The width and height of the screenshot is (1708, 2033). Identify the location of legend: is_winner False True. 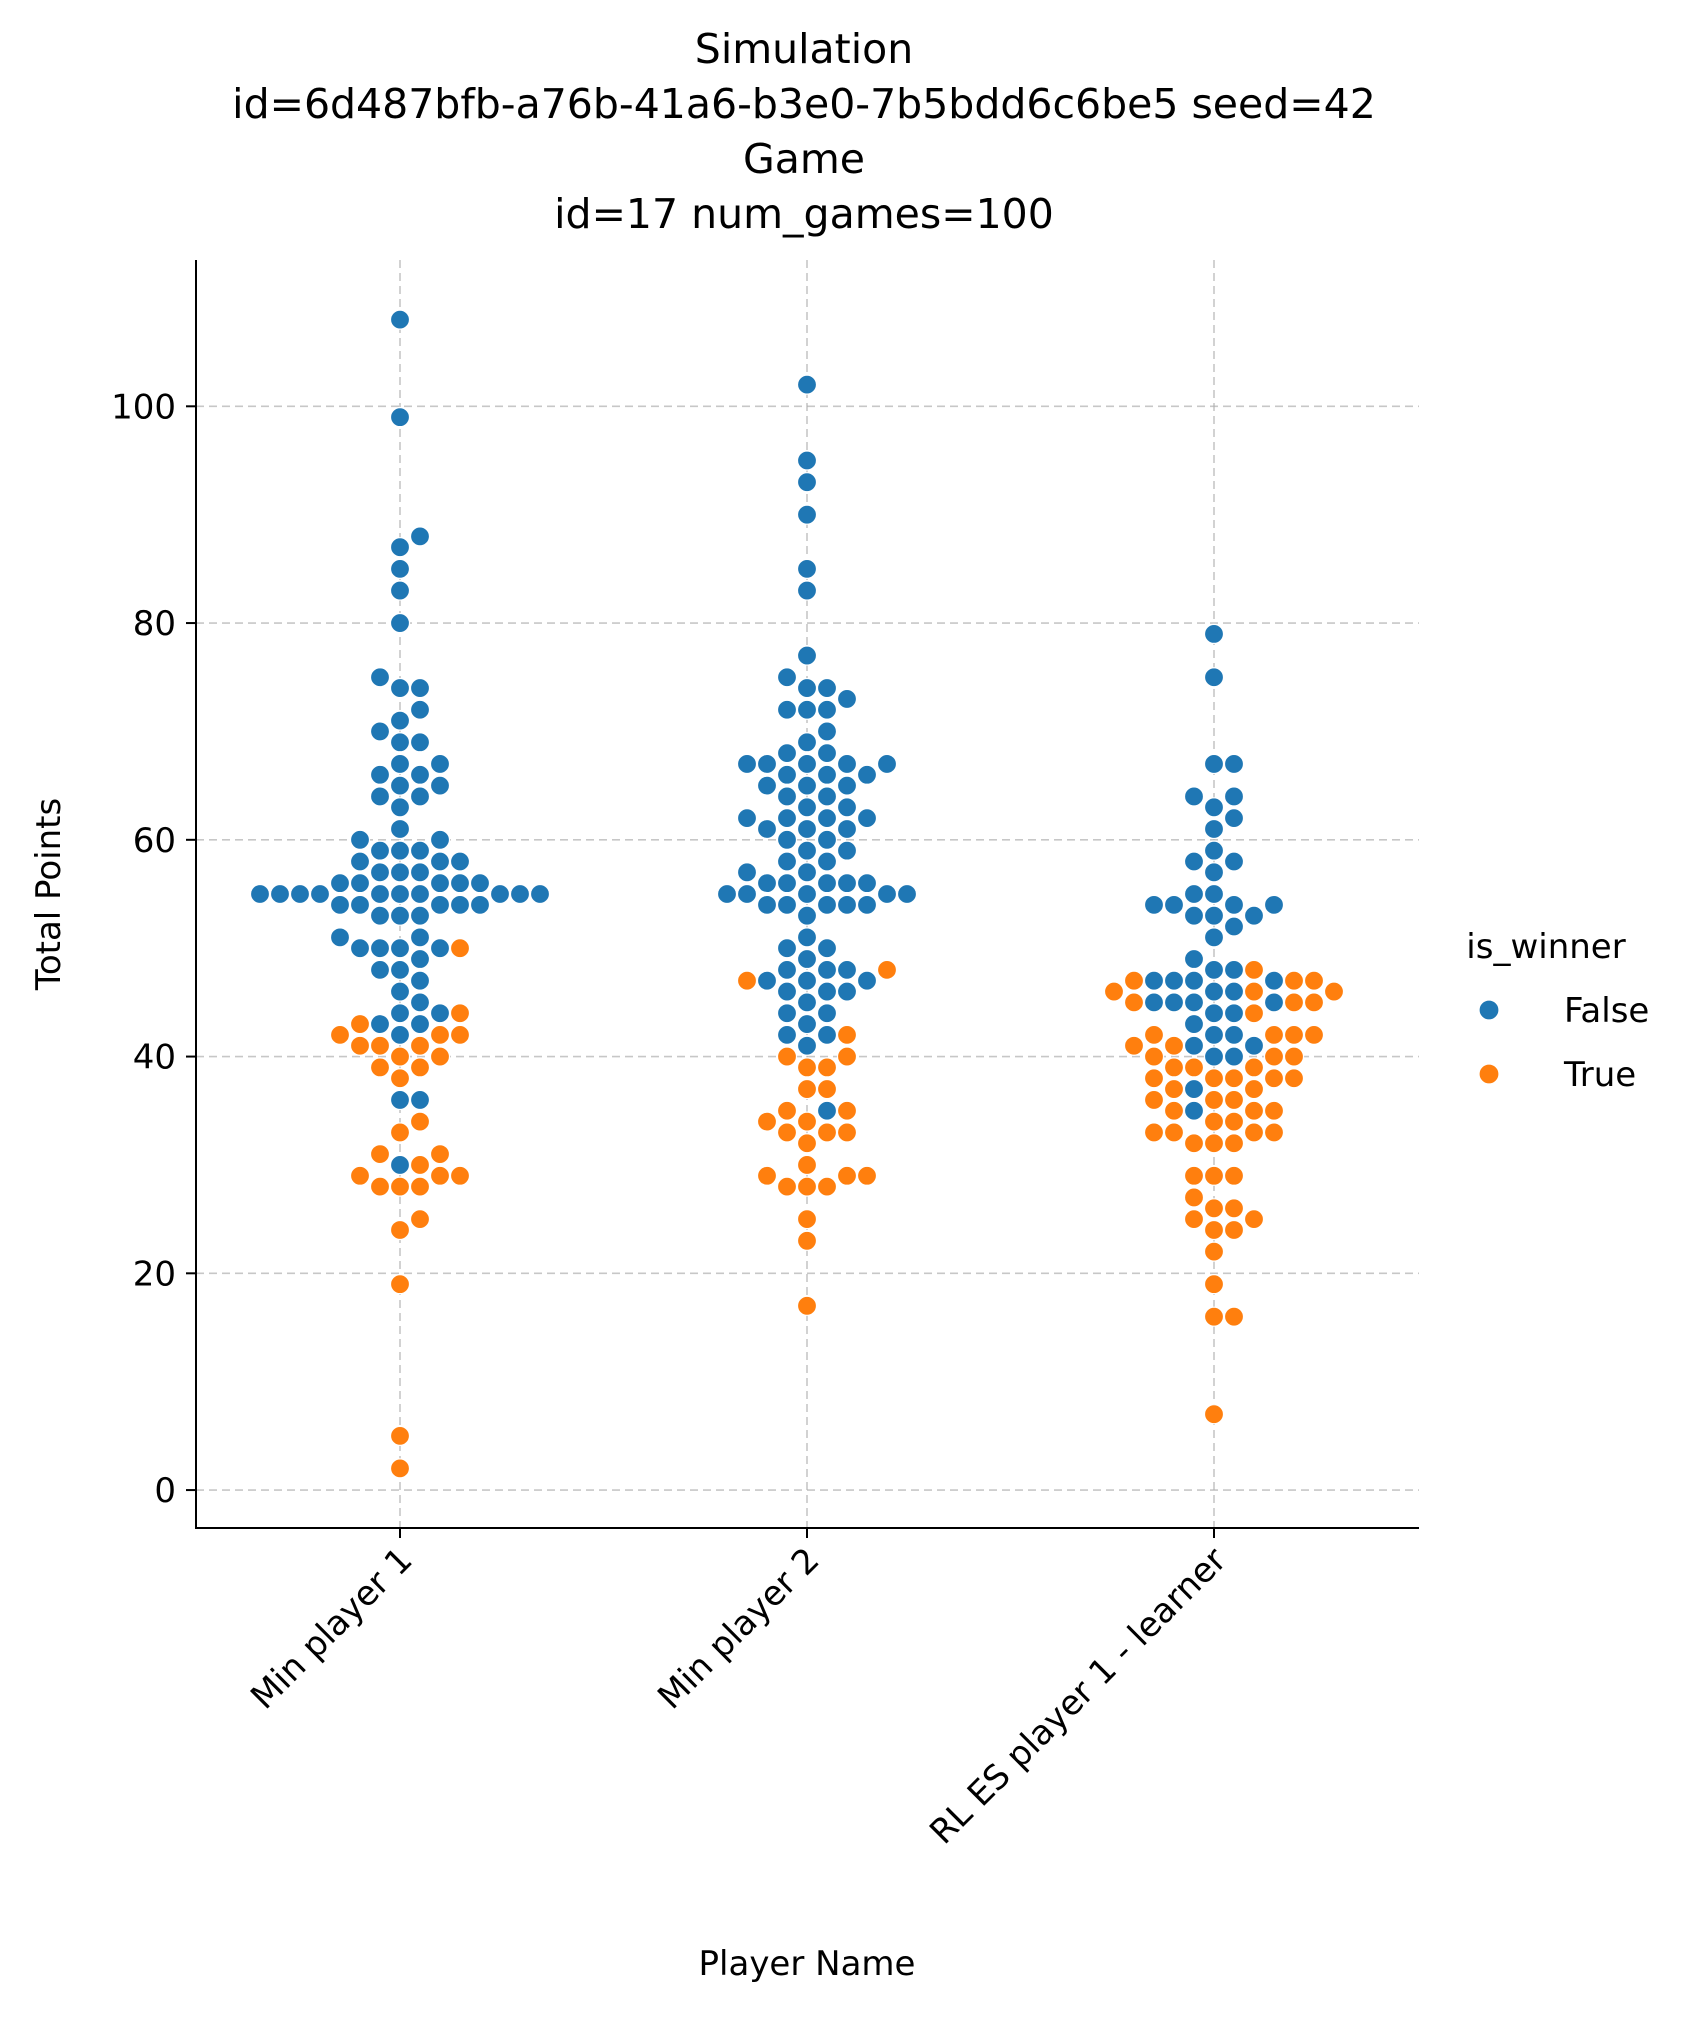
(1557, 1011).